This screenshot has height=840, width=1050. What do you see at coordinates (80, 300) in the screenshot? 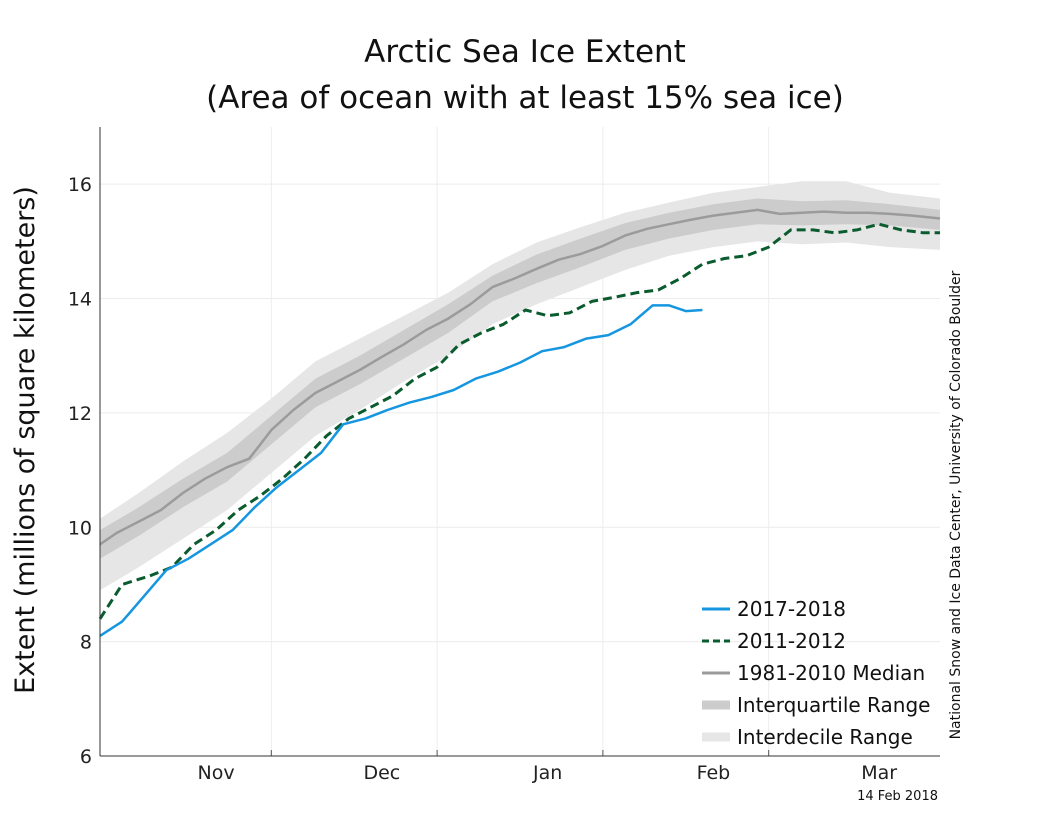
I see `y-tick-label: 14` at bounding box center [80, 300].